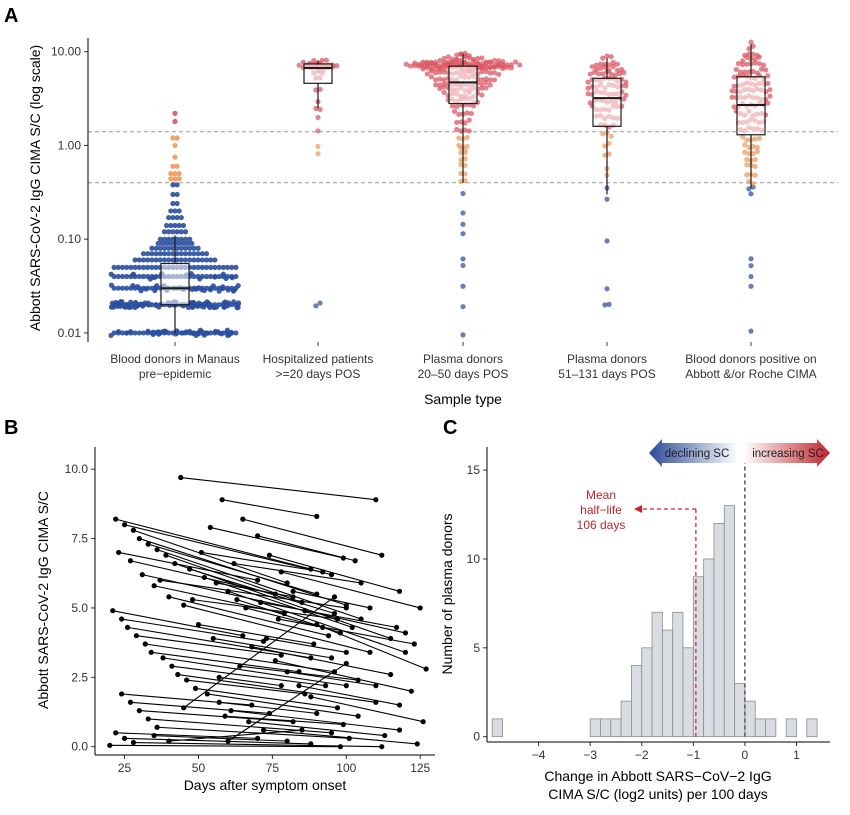 The image size is (850, 815). I want to click on y-tick-label: 7.5, so click(79, 539).